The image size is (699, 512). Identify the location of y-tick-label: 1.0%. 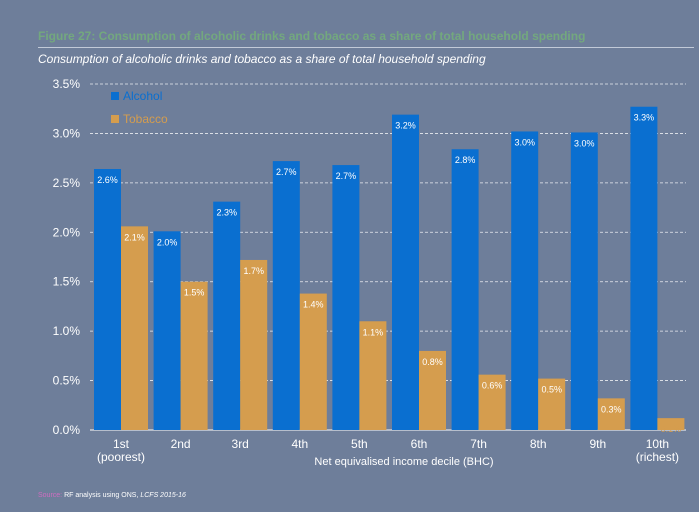
(67, 331).